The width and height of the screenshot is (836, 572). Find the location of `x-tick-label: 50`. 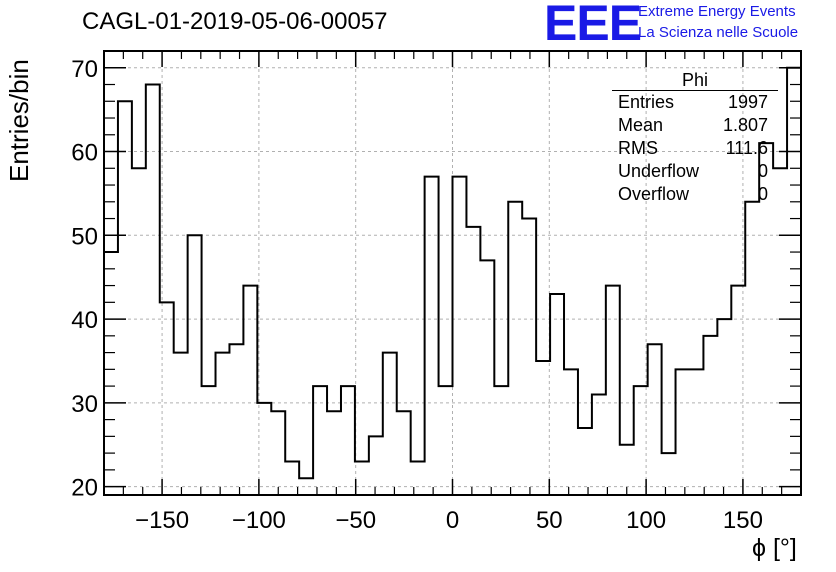

x-tick-label: 50 is located at coordinates (549, 520).